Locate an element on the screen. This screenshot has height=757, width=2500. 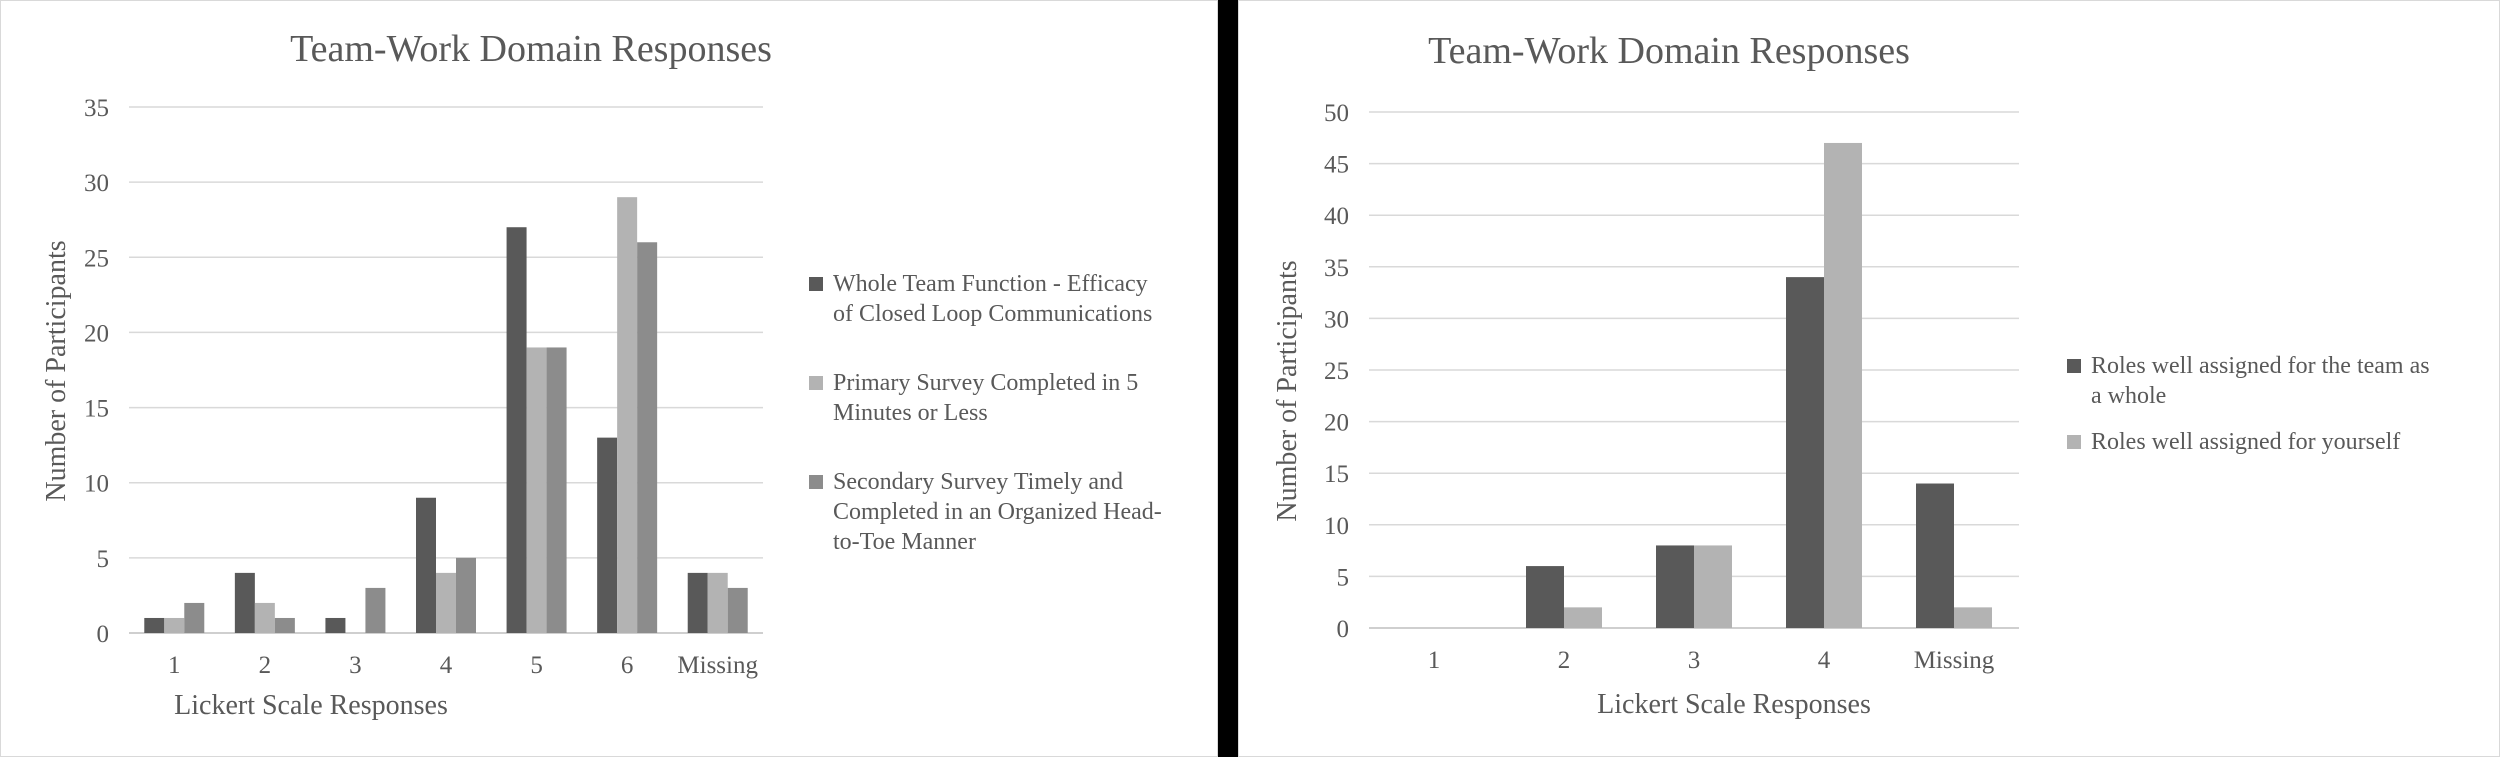
x-tick-label: 5 is located at coordinates (536, 665).